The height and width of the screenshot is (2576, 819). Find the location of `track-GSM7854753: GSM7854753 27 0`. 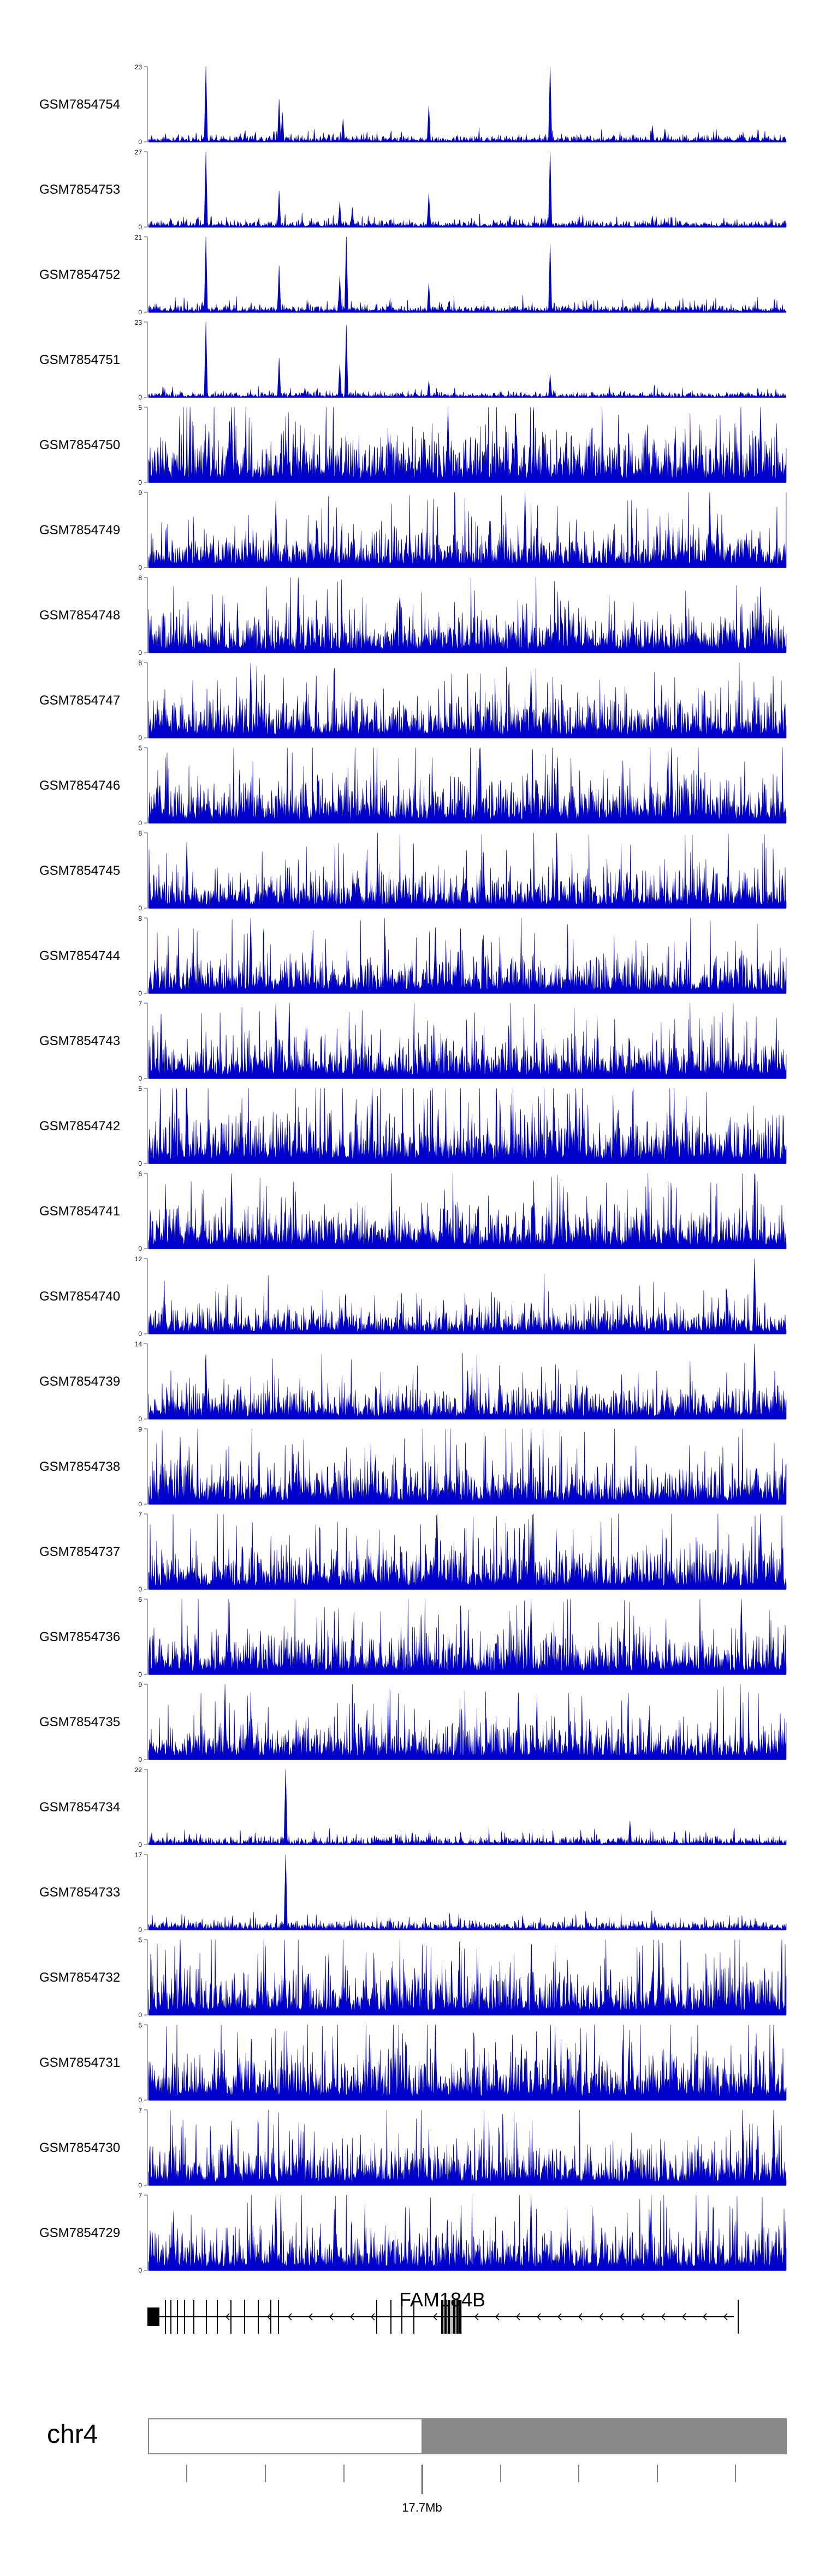

track-GSM7854753: GSM7854753 27 0 is located at coordinates (413, 189).